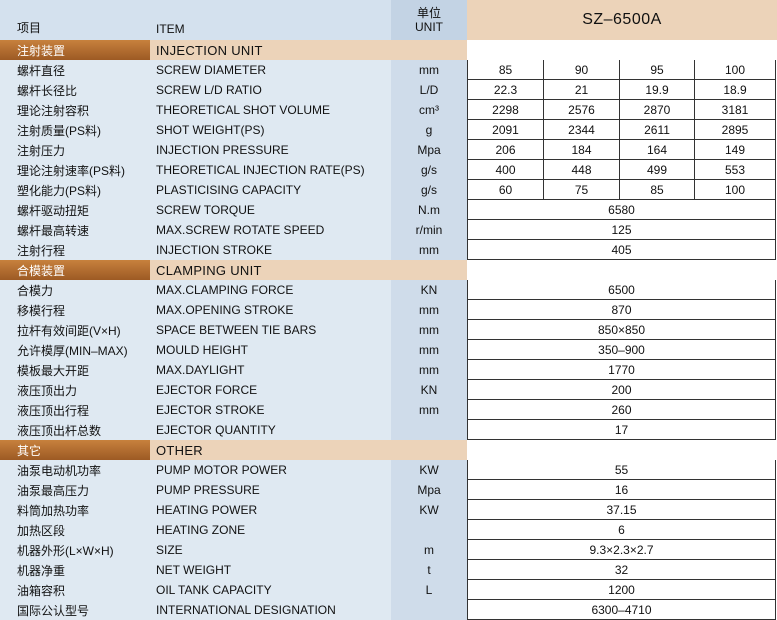 The image size is (777, 620). I want to click on row-label-en: SIZE, so click(270, 550).